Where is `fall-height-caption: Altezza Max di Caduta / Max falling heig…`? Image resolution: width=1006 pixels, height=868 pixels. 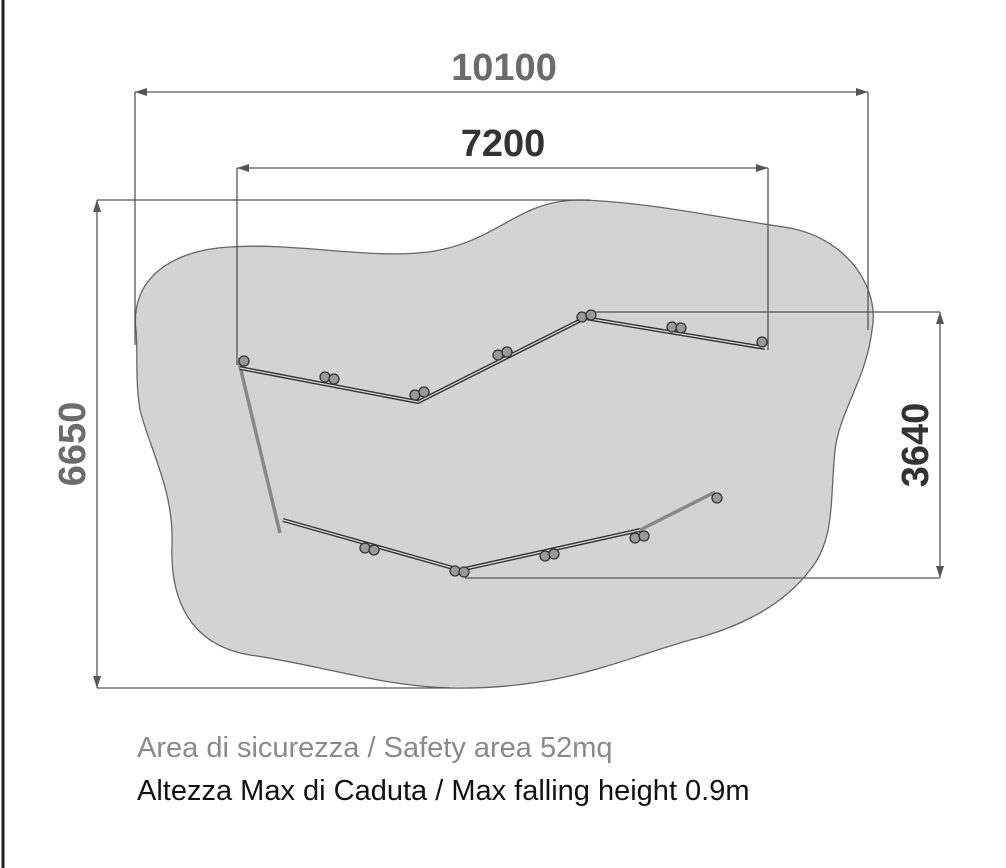 fall-height-caption: Altezza Max di Caduta / Max falling heig… is located at coordinates (443, 791).